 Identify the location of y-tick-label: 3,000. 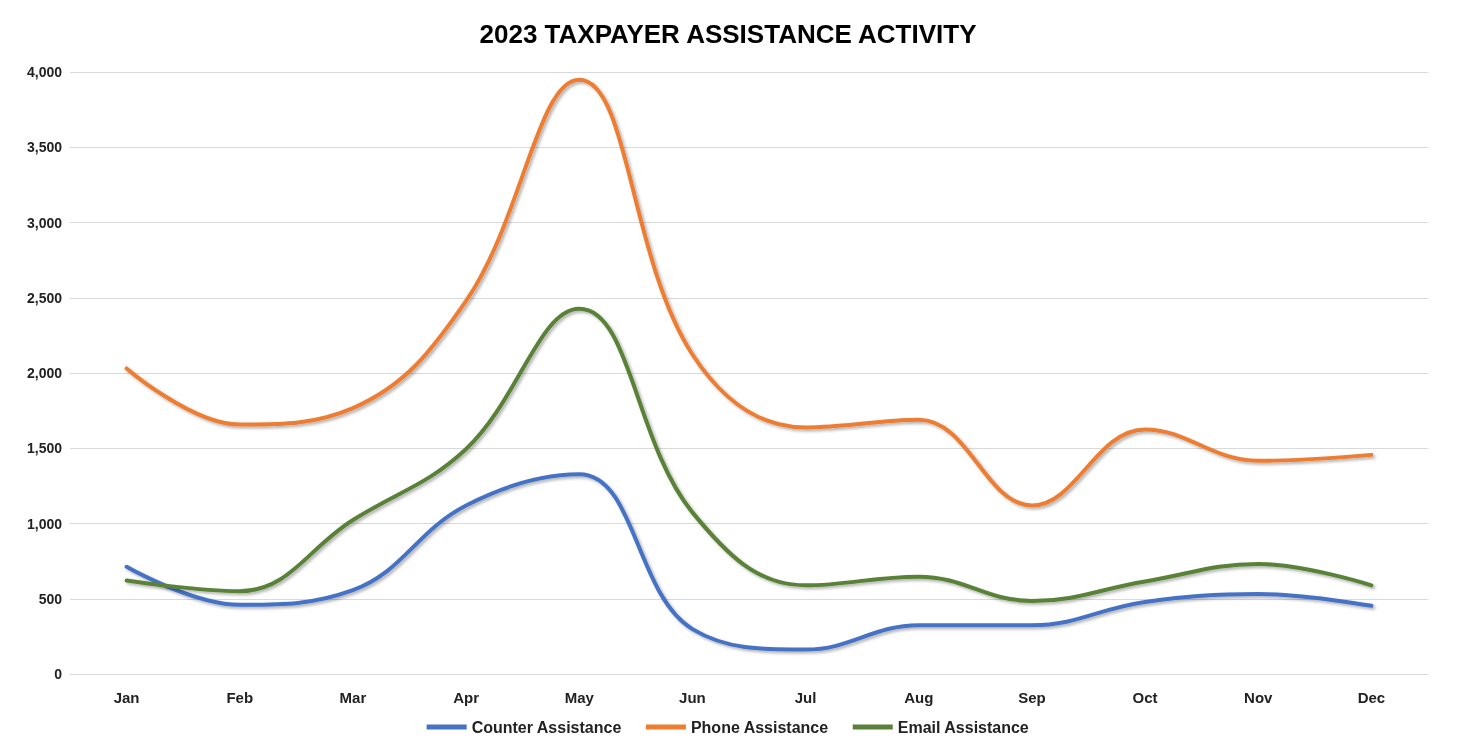
(44, 222).